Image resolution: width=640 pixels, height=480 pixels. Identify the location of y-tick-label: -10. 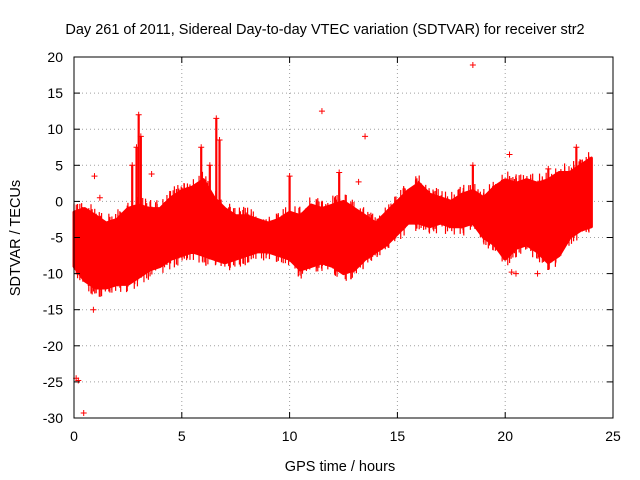
(53, 274).